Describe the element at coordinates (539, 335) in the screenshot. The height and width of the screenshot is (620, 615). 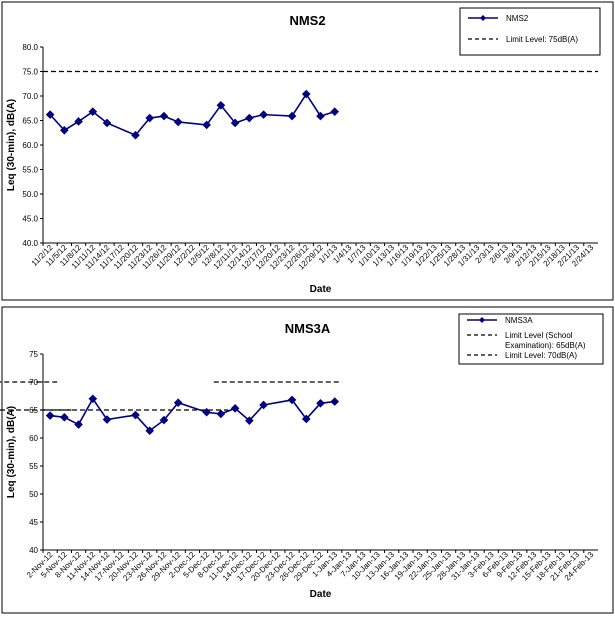
I see `legend-entry: Limit Level (School` at that location.